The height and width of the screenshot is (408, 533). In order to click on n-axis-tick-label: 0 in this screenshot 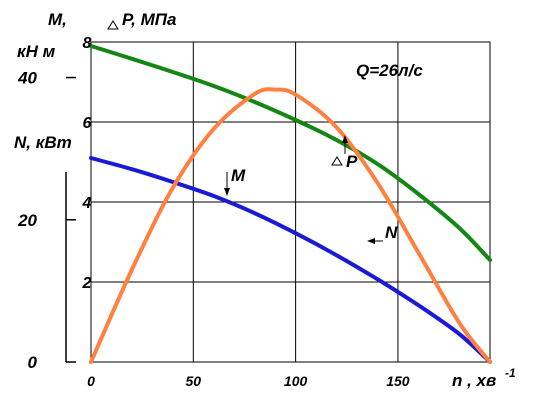, I will do `click(33, 362)`.